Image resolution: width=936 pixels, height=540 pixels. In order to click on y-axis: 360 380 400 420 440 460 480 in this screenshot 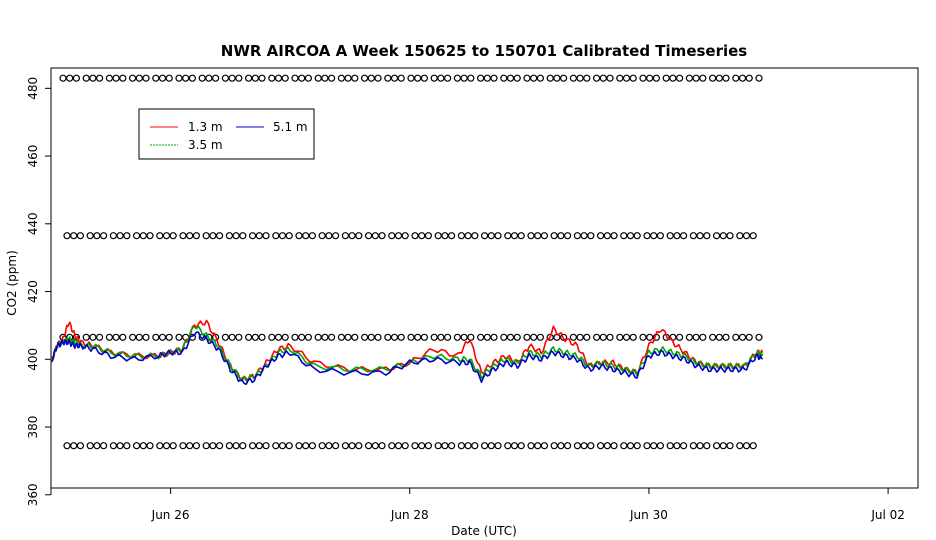, I will do `click(39, 291)`.